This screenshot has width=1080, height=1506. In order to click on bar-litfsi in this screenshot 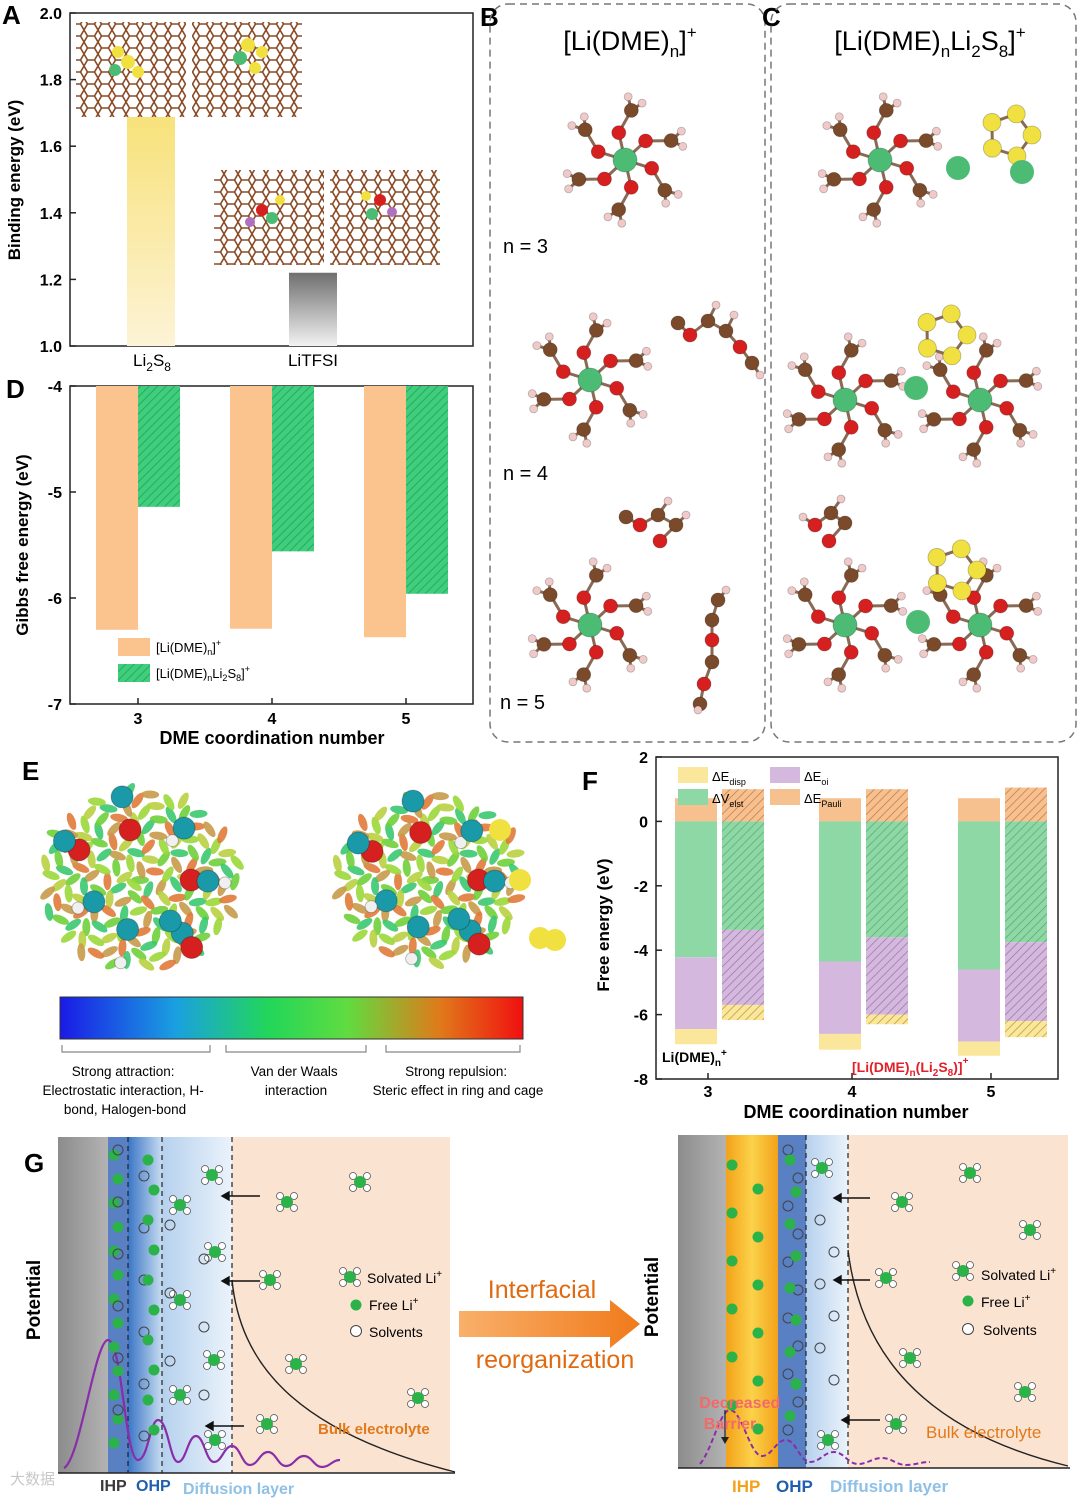, I will do `click(313, 309)`.